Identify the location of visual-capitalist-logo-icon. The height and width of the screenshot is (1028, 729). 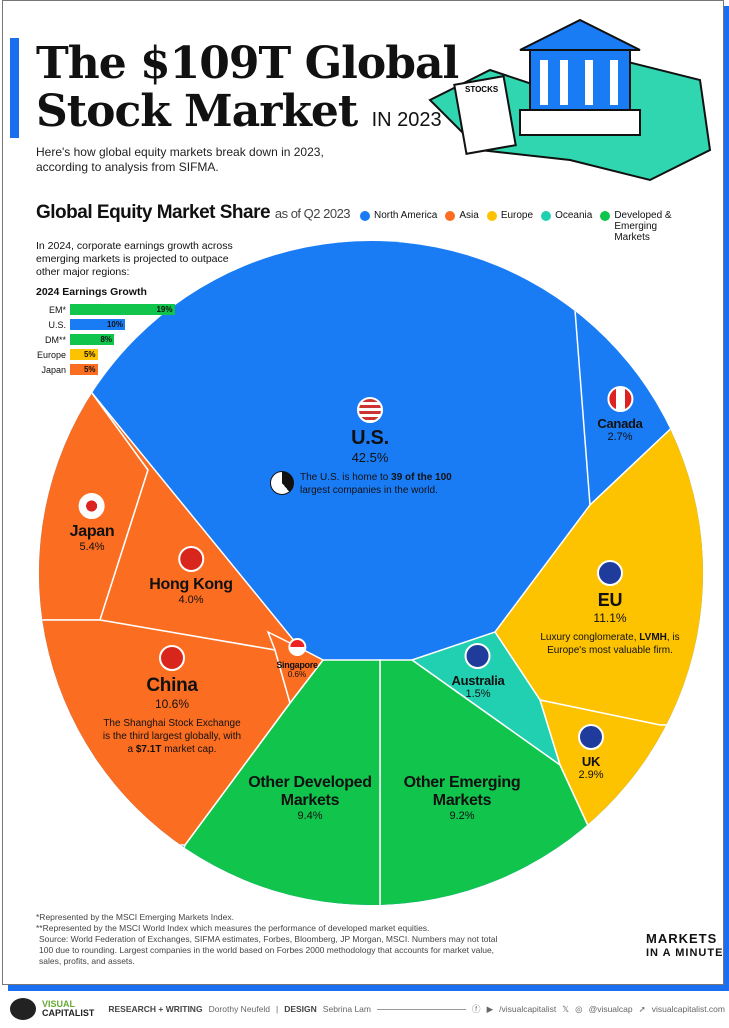
(23, 1009).